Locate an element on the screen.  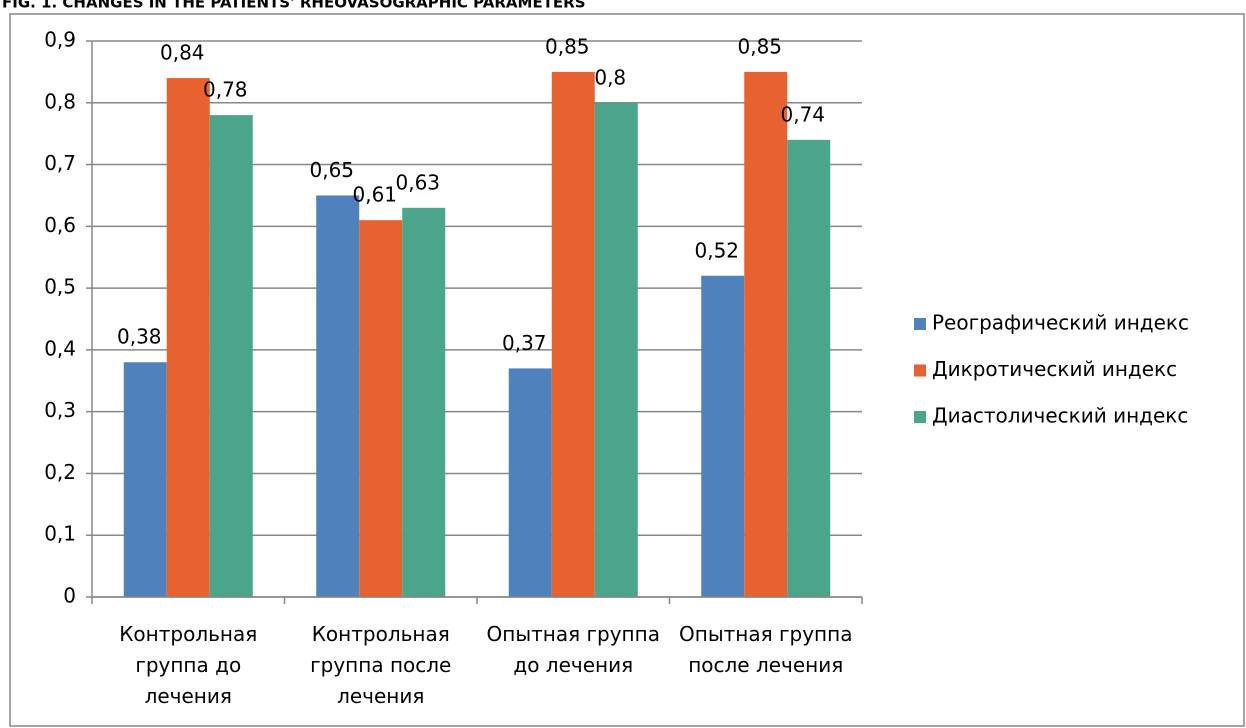
data-label: 0,74 is located at coordinates (802, 114).